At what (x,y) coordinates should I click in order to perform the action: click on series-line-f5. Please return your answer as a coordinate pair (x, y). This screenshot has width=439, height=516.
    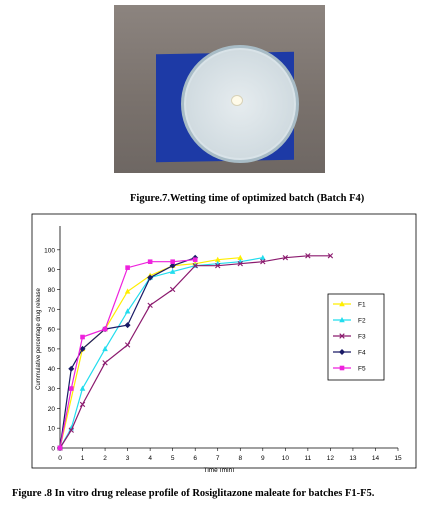
    Looking at the image, I should click on (127, 354).